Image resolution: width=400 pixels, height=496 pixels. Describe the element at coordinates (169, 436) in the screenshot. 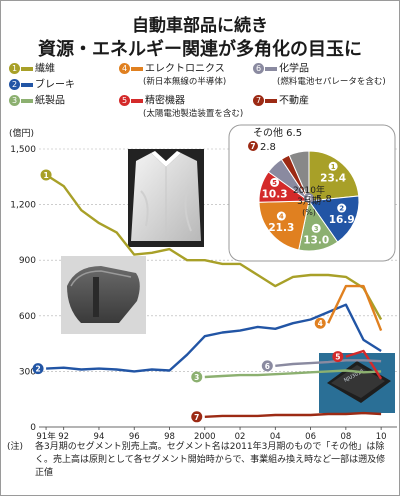

I see `x-tick-label: 98` at that location.